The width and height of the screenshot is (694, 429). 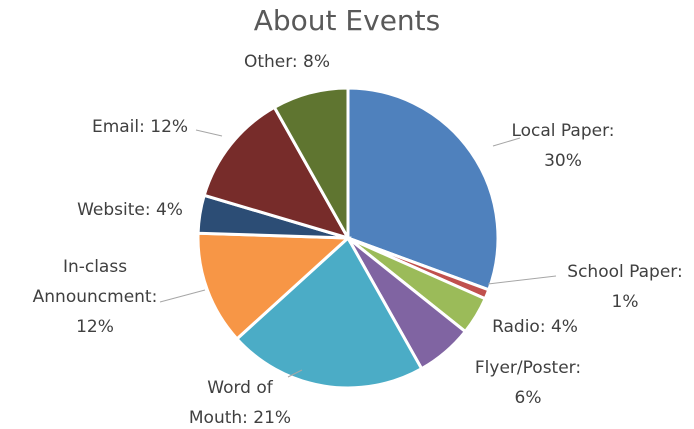 I want to click on data-label: Radio: 4%, so click(x=535, y=327).